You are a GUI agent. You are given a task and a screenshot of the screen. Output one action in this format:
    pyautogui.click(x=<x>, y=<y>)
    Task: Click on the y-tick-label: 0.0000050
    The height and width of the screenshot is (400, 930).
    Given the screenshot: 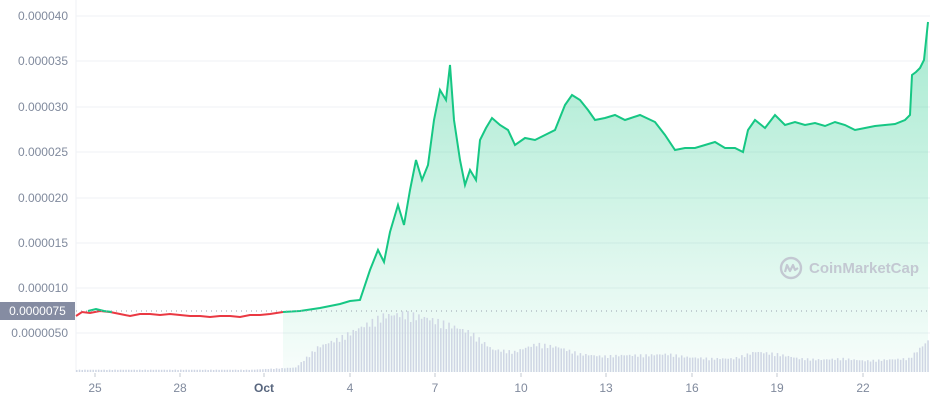 What is the action you would take?
    pyautogui.click(x=39, y=333)
    